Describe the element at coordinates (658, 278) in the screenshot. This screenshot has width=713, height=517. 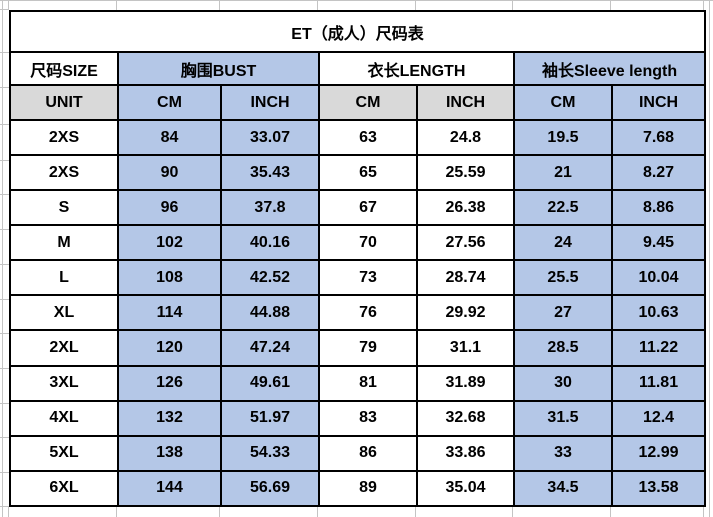
I see `cell-sleeve-inch: 10.04` at that location.